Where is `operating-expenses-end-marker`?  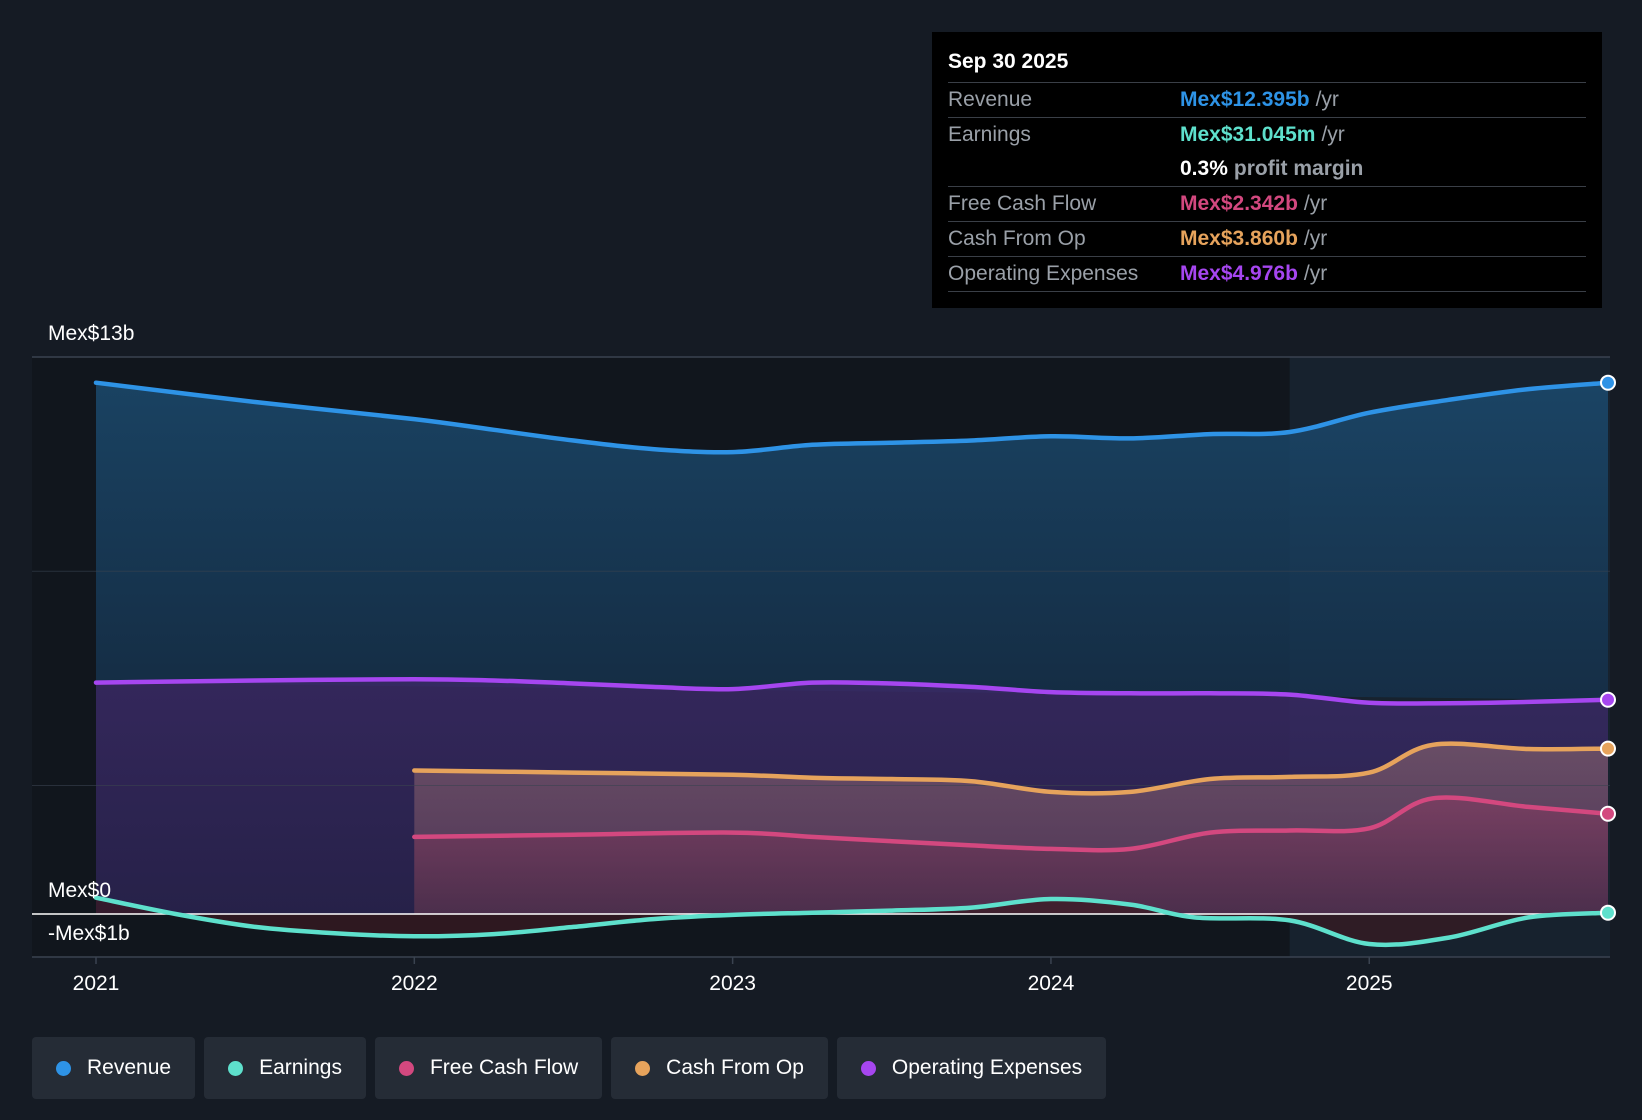
operating-expenses-end-marker is located at coordinates (1608, 699).